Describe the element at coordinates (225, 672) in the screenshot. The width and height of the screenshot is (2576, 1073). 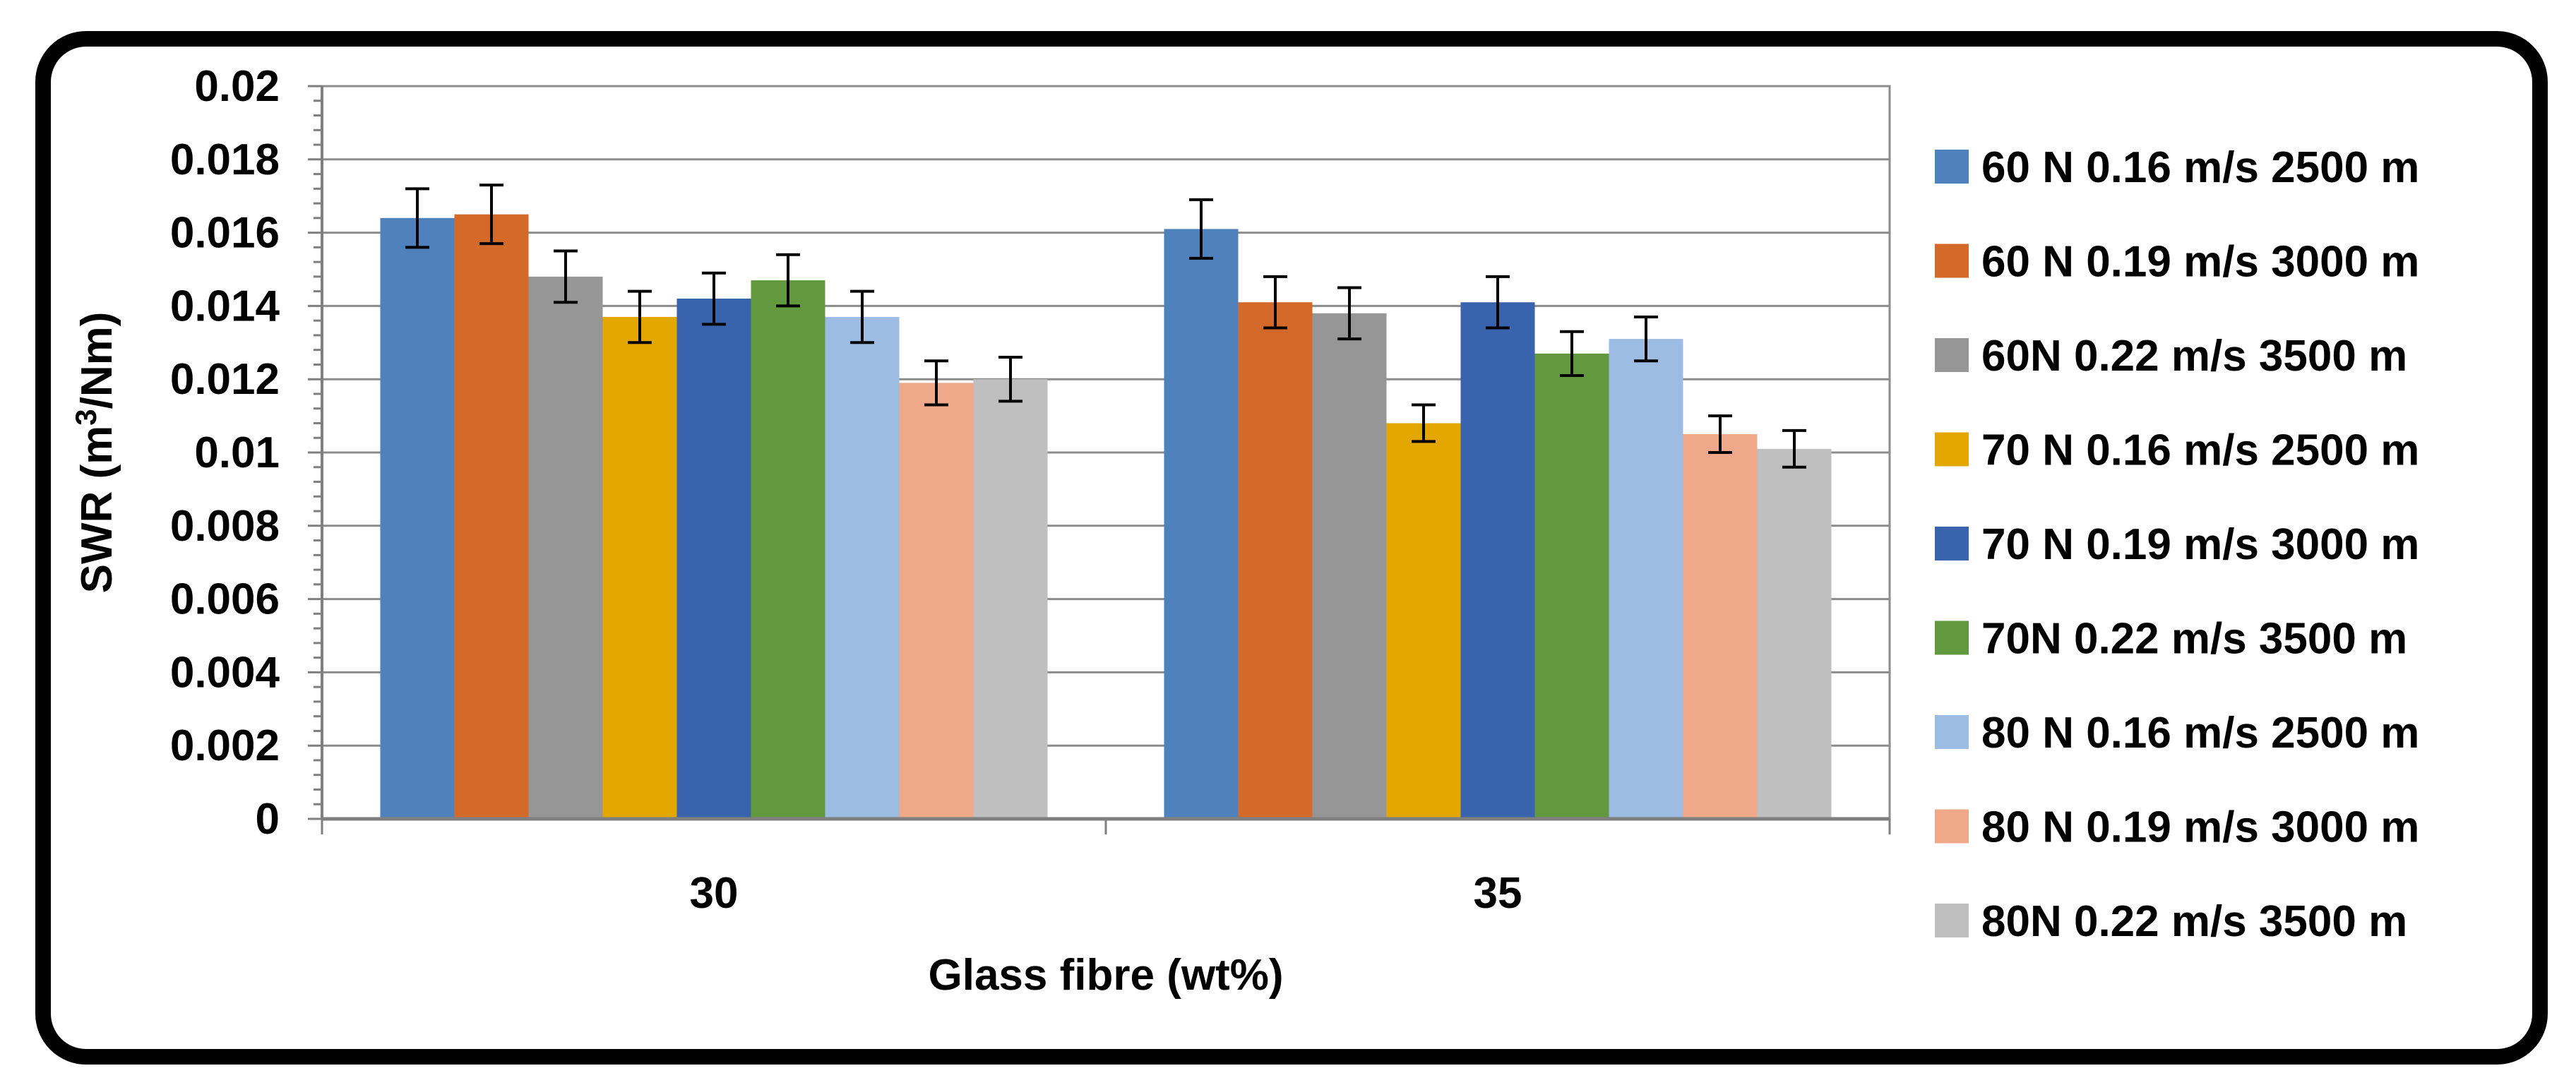
I see `y-tick-label: 0.004` at that location.